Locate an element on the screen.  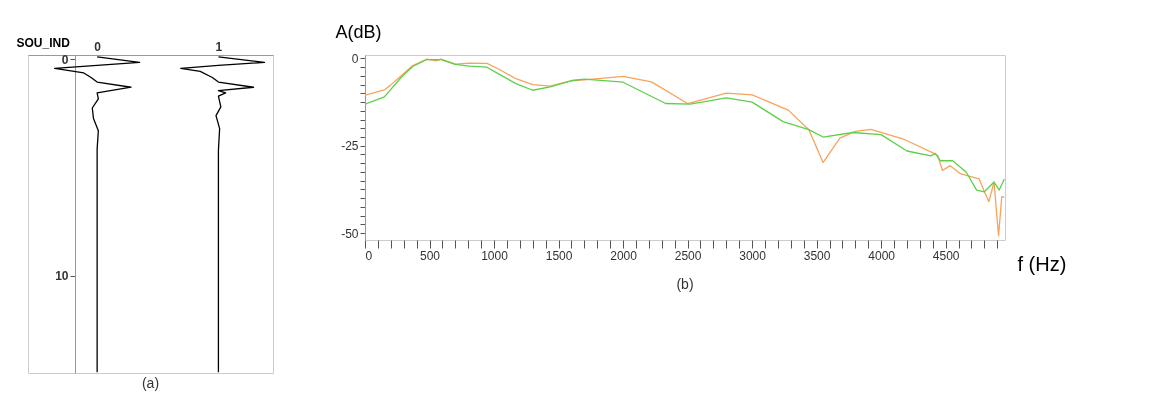
x-tick-label: 4000 is located at coordinates (882, 255).